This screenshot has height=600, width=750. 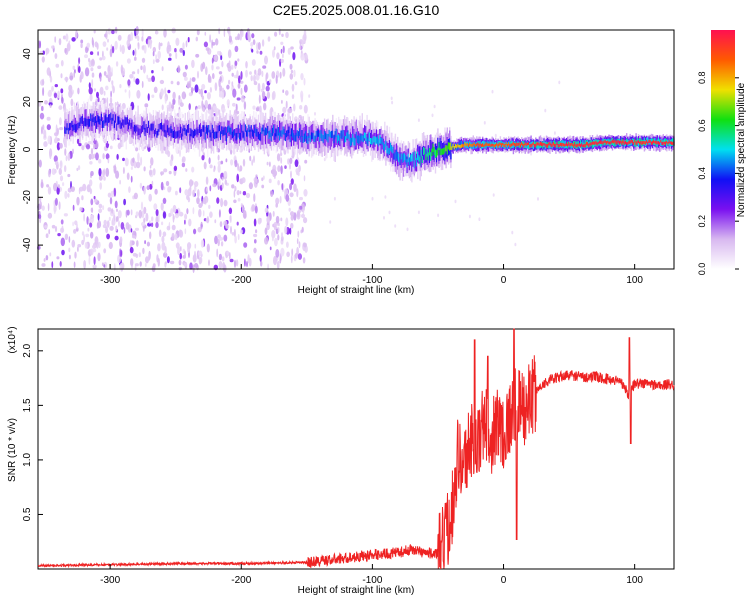 What do you see at coordinates (241, 280) in the screenshot?
I see `spectrogram-x-tick-label: -200` at bounding box center [241, 280].